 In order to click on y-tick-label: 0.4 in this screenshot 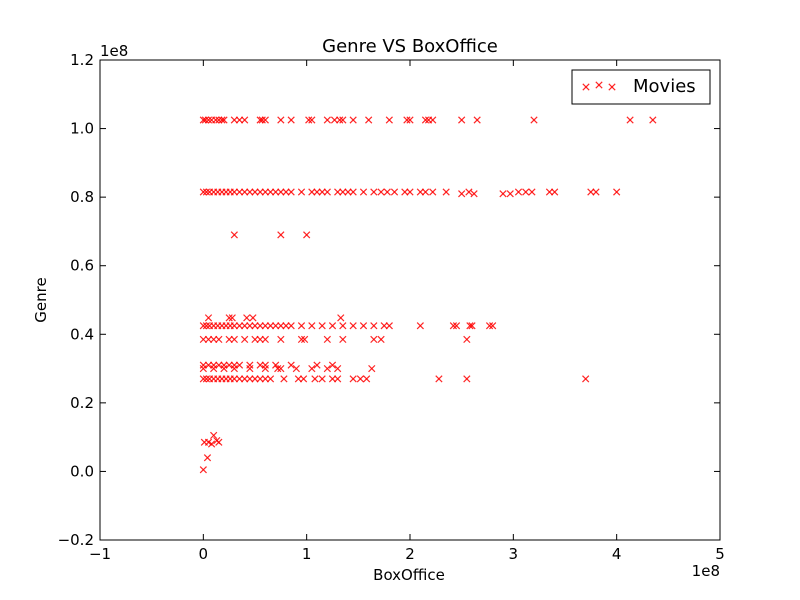, I will do `click(82, 334)`.